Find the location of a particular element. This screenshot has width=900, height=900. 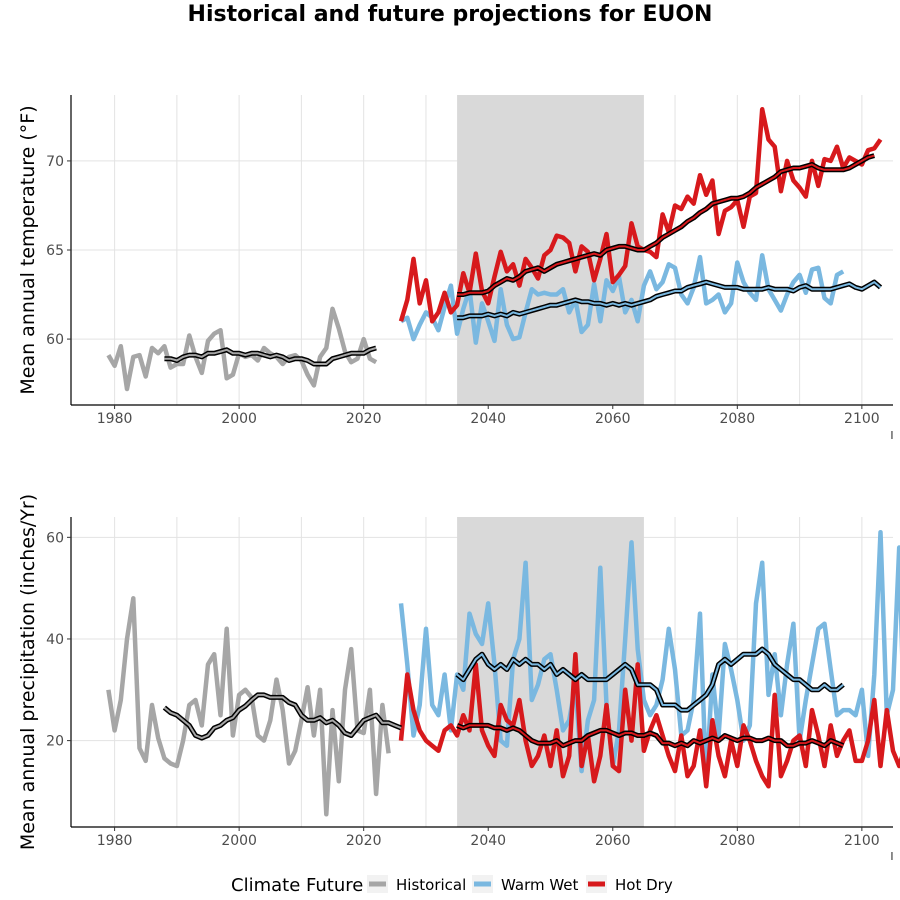

legend-item-historical: Historical is located at coordinates (416, 884).